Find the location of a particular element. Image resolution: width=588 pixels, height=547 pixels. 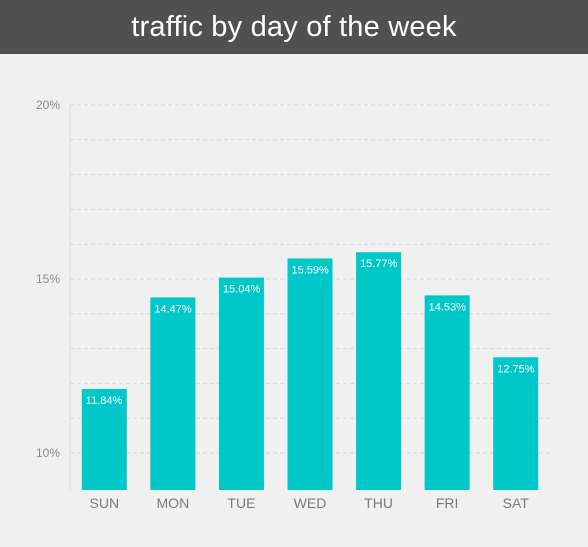

bar-mon is located at coordinates (173, 393).